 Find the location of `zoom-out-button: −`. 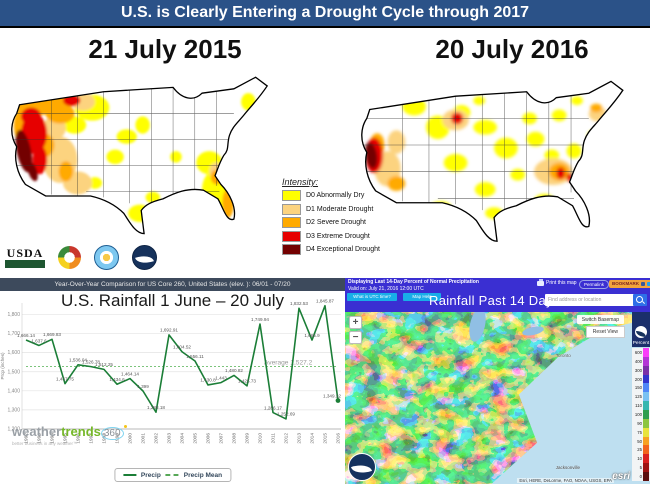

zoom-out-button: − is located at coordinates (355, 337).